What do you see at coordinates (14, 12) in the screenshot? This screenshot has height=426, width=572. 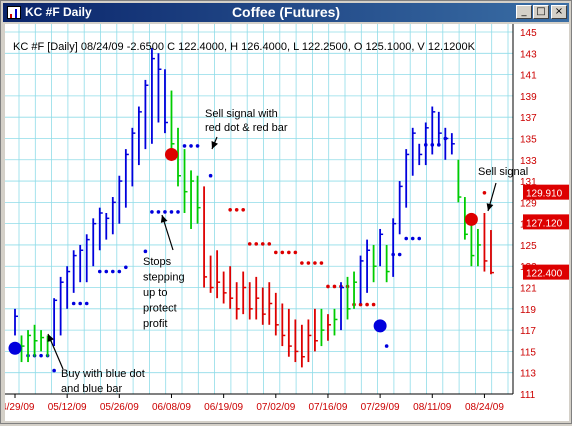 I see `chart-app-icon` at bounding box center [14, 12].